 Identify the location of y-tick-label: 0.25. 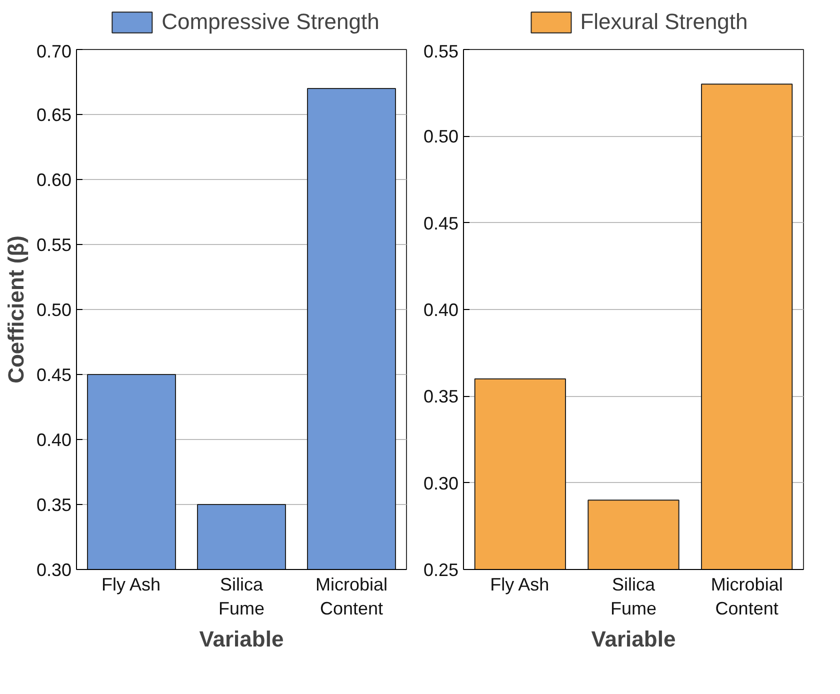
(441, 570).